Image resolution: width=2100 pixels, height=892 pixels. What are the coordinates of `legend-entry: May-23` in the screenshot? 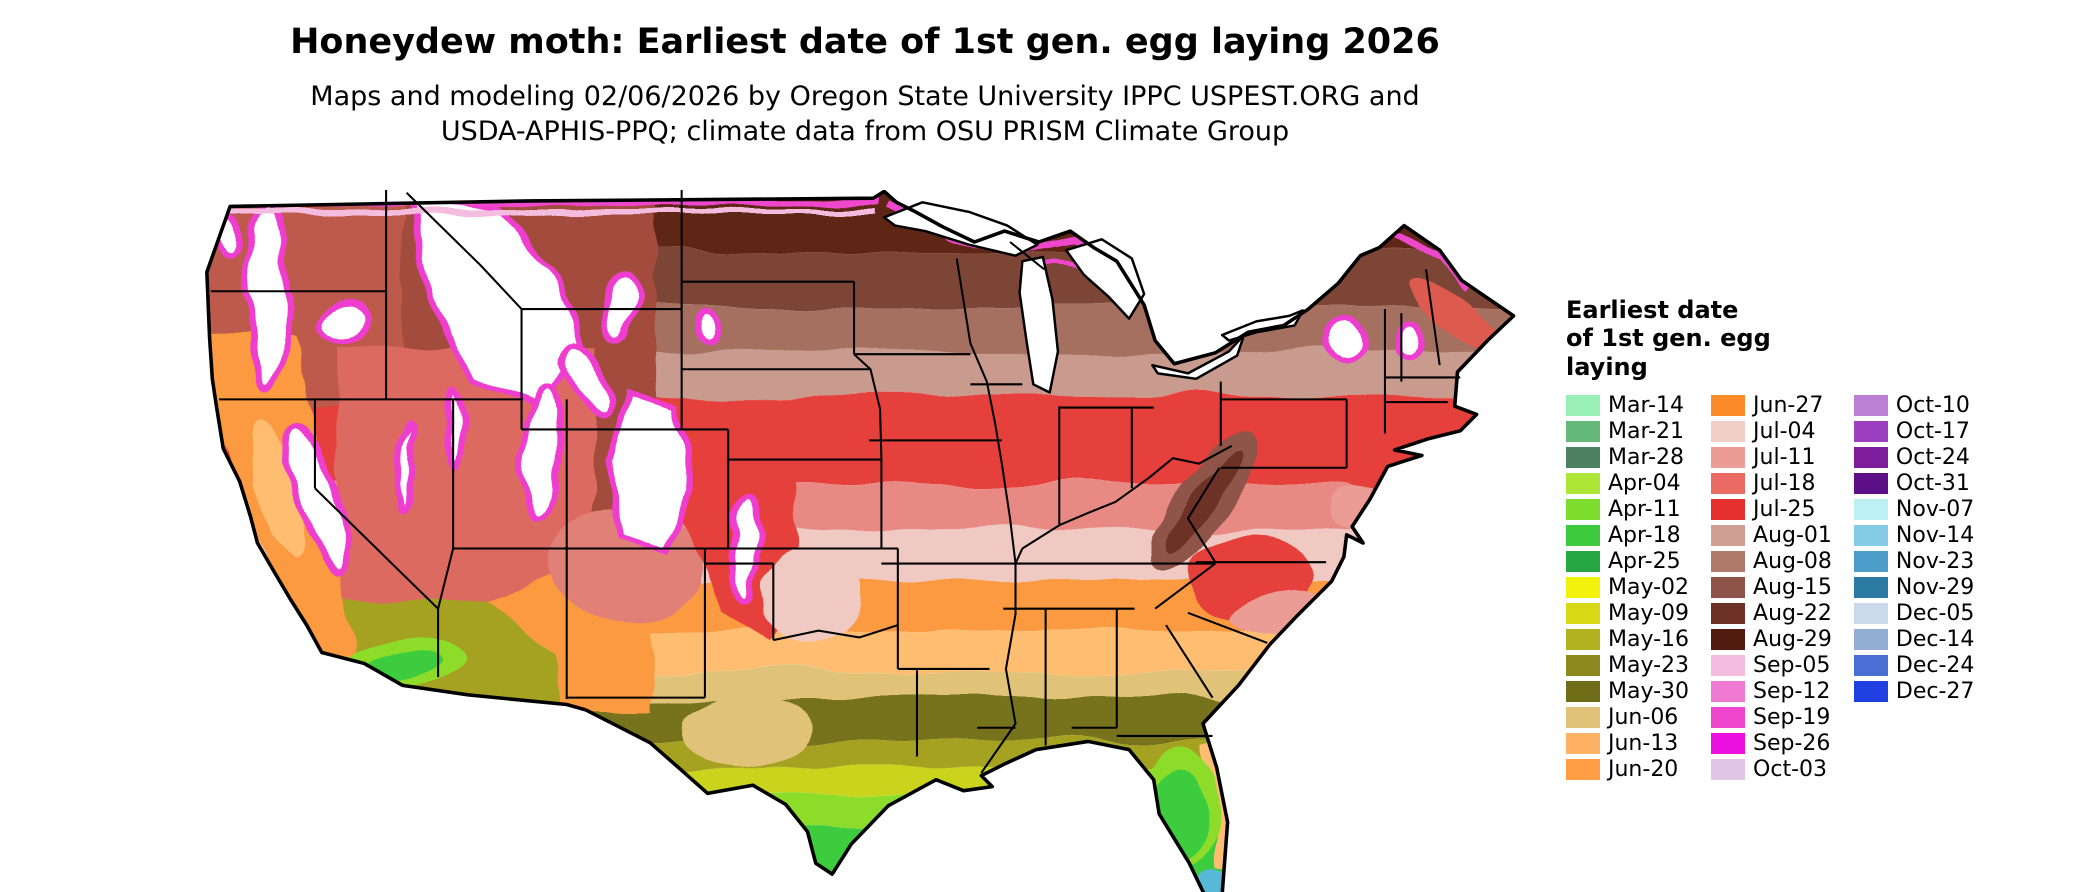 It's located at (1627, 666).